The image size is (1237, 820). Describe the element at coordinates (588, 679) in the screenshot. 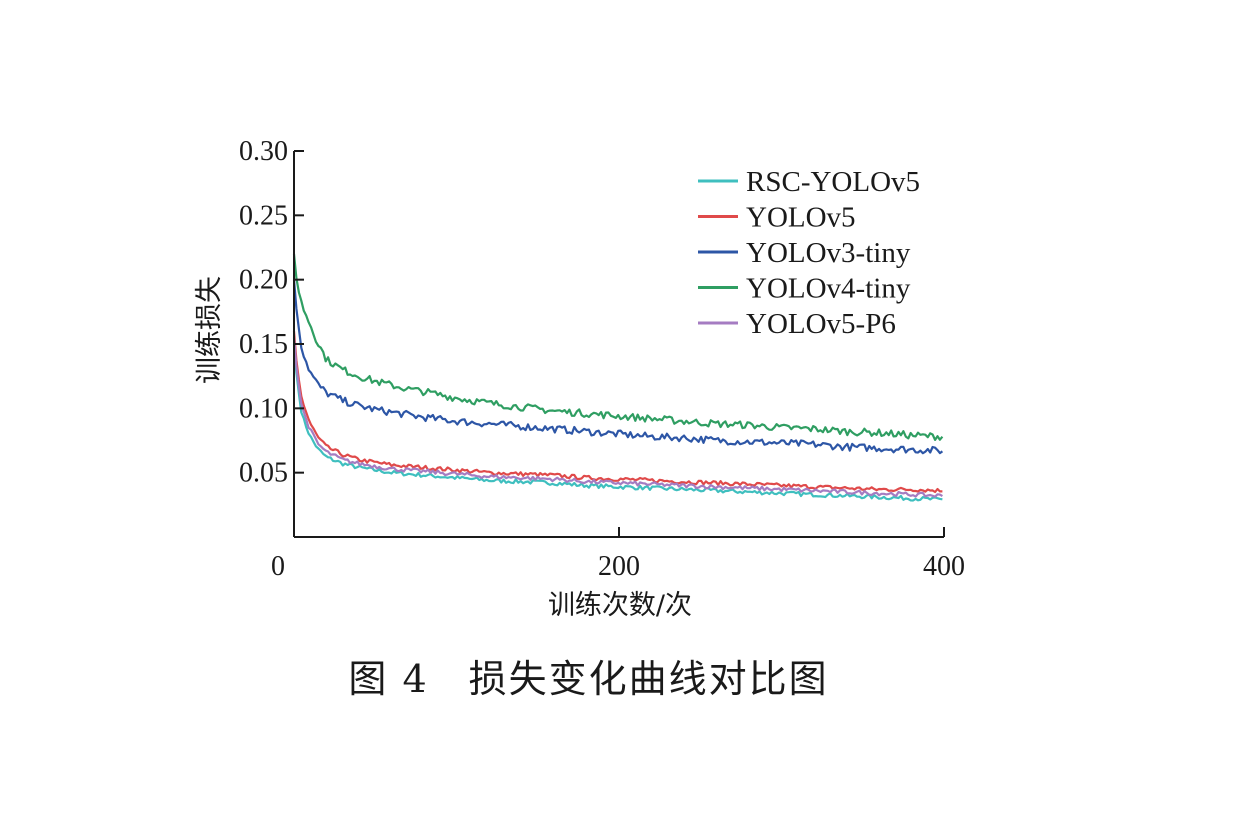

I see `figure-caption: 图 4 损失变化曲线对比图` at that location.